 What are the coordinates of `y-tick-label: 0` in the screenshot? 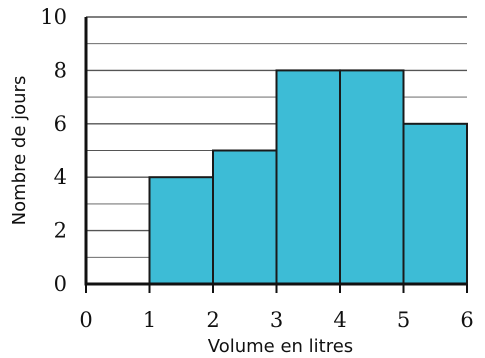 It's located at (60, 284).